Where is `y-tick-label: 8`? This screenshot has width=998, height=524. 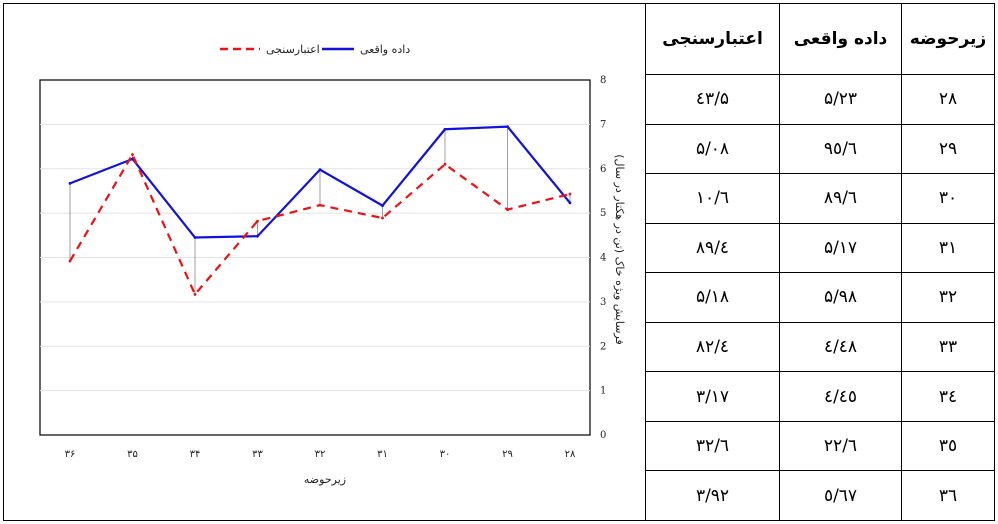
y-tick-label: 8 is located at coordinates (603, 80).